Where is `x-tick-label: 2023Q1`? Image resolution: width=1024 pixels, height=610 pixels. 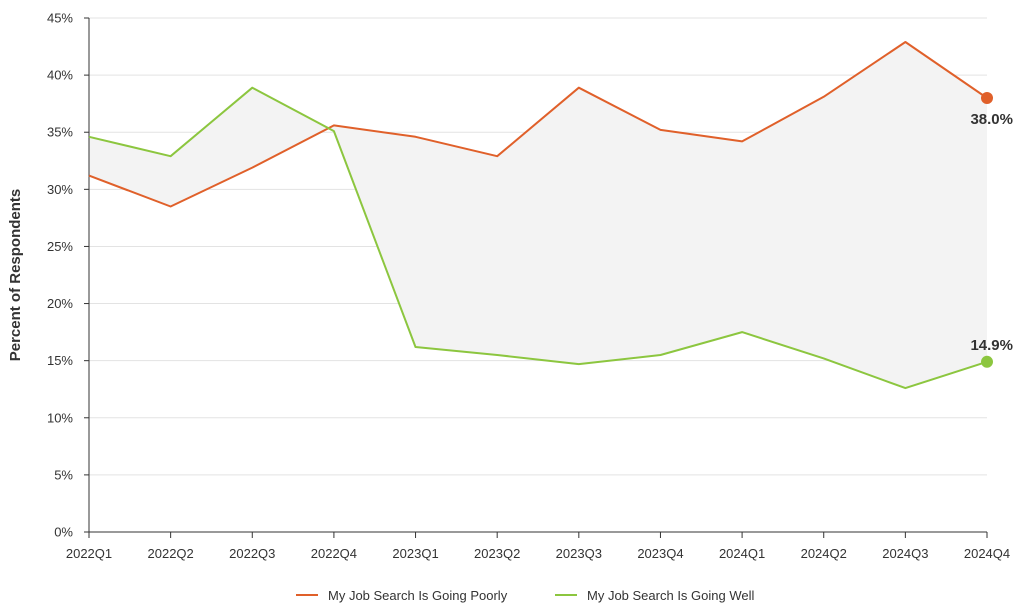 x-tick-label: 2023Q1 is located at coordinates (415, 553).